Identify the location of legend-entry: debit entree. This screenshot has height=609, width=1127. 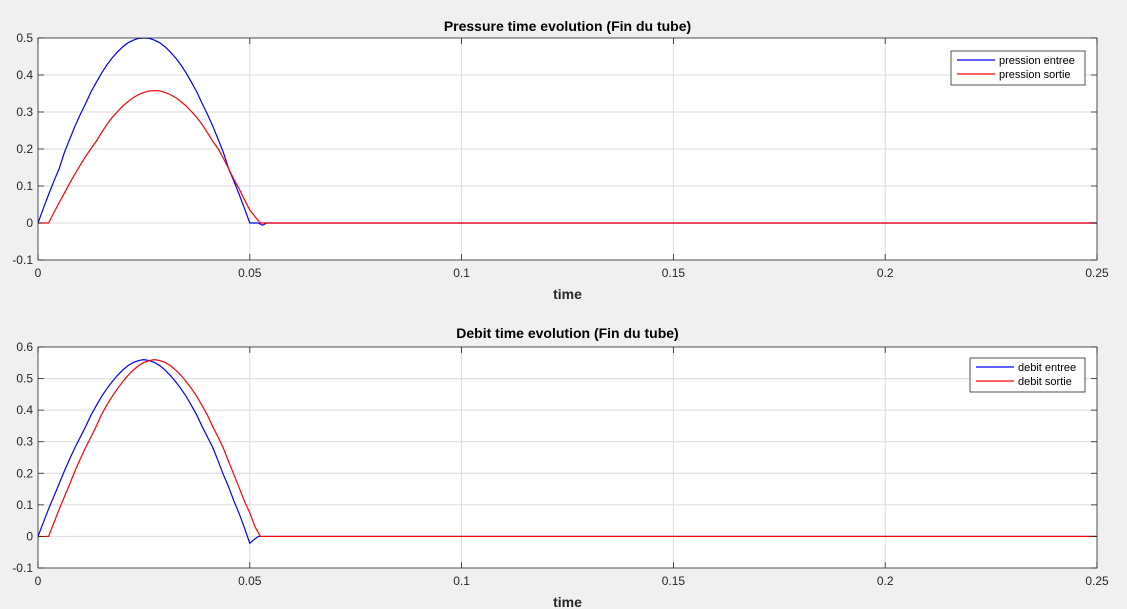
(1047, 368).